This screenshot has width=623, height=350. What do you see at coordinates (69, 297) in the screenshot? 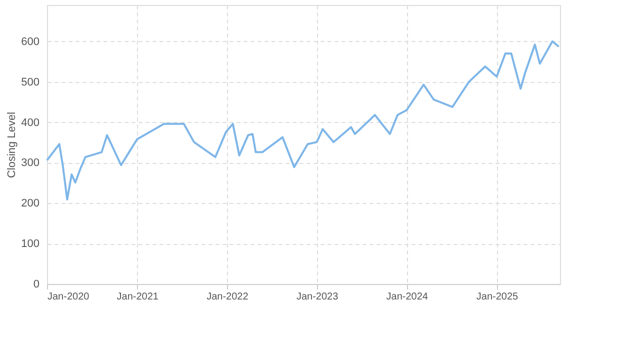
I see `x-tick-label: Jan-2020` at bounding box center [69, 297].